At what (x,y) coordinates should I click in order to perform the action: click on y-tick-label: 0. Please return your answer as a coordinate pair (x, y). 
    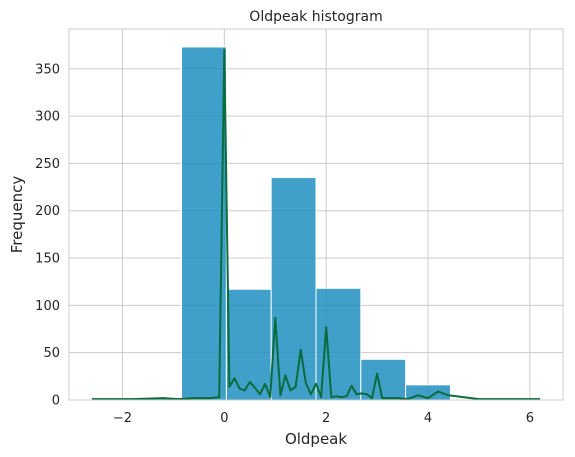
    Looking at the image, I should click on (56, 401).